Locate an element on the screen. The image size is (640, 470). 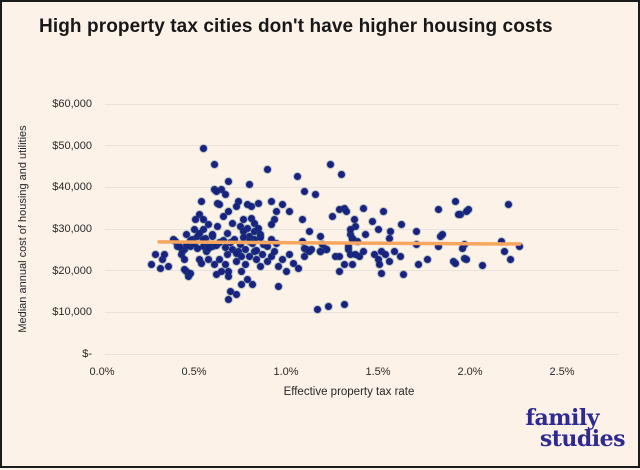
family-studies-logo: family studies is located at coordinates (575, 427).